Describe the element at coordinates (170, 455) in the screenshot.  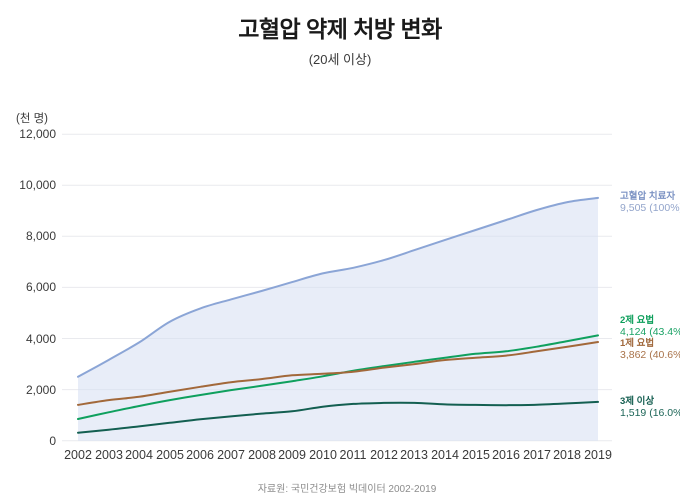
I see `x-tick-label: 2005` at that location.